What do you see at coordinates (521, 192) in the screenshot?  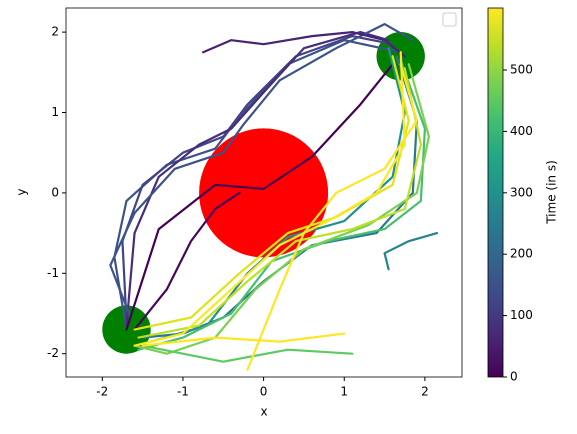 I see `colorbar-tick-label: 300` at bounding box center [521, 192].